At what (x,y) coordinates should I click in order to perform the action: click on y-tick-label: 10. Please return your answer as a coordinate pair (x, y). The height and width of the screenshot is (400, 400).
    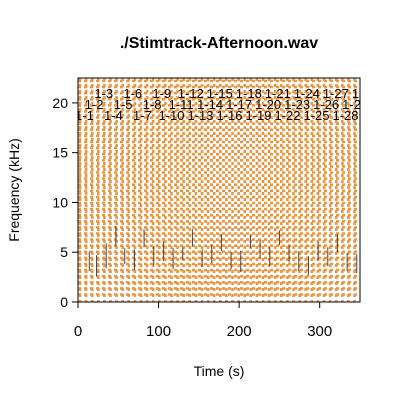
    Looking at the image, I should click on (60, 202).